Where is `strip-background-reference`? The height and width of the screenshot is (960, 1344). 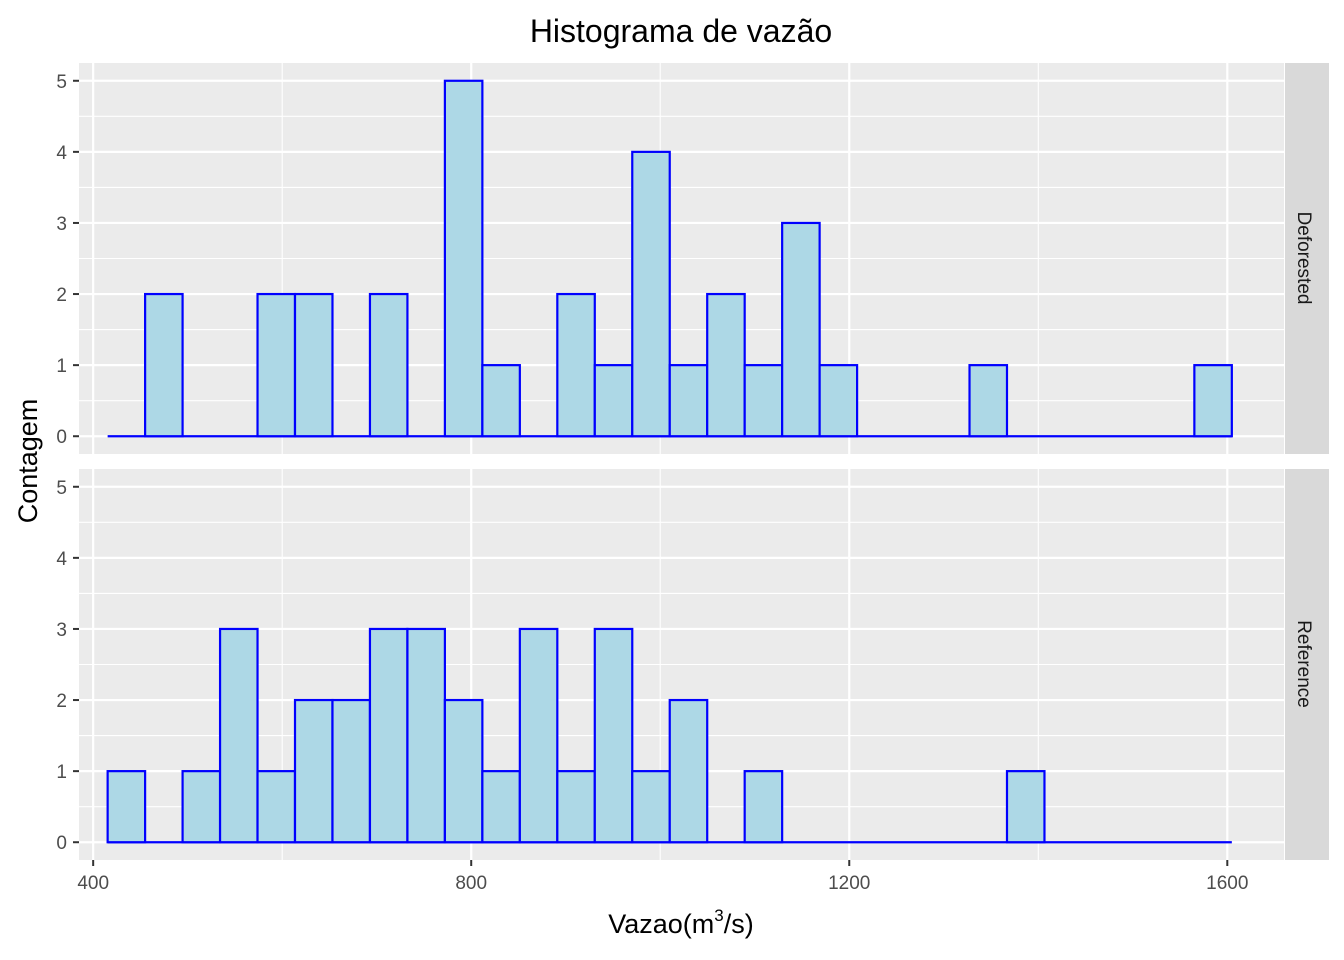 strip-background-reference is located at coordinates (1307, 664).